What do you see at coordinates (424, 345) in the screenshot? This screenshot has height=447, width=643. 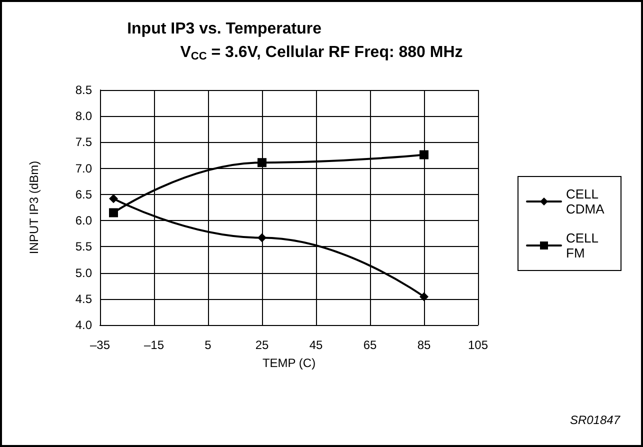 I see `x-tick-label: 85` at bounding box center [424, 345].